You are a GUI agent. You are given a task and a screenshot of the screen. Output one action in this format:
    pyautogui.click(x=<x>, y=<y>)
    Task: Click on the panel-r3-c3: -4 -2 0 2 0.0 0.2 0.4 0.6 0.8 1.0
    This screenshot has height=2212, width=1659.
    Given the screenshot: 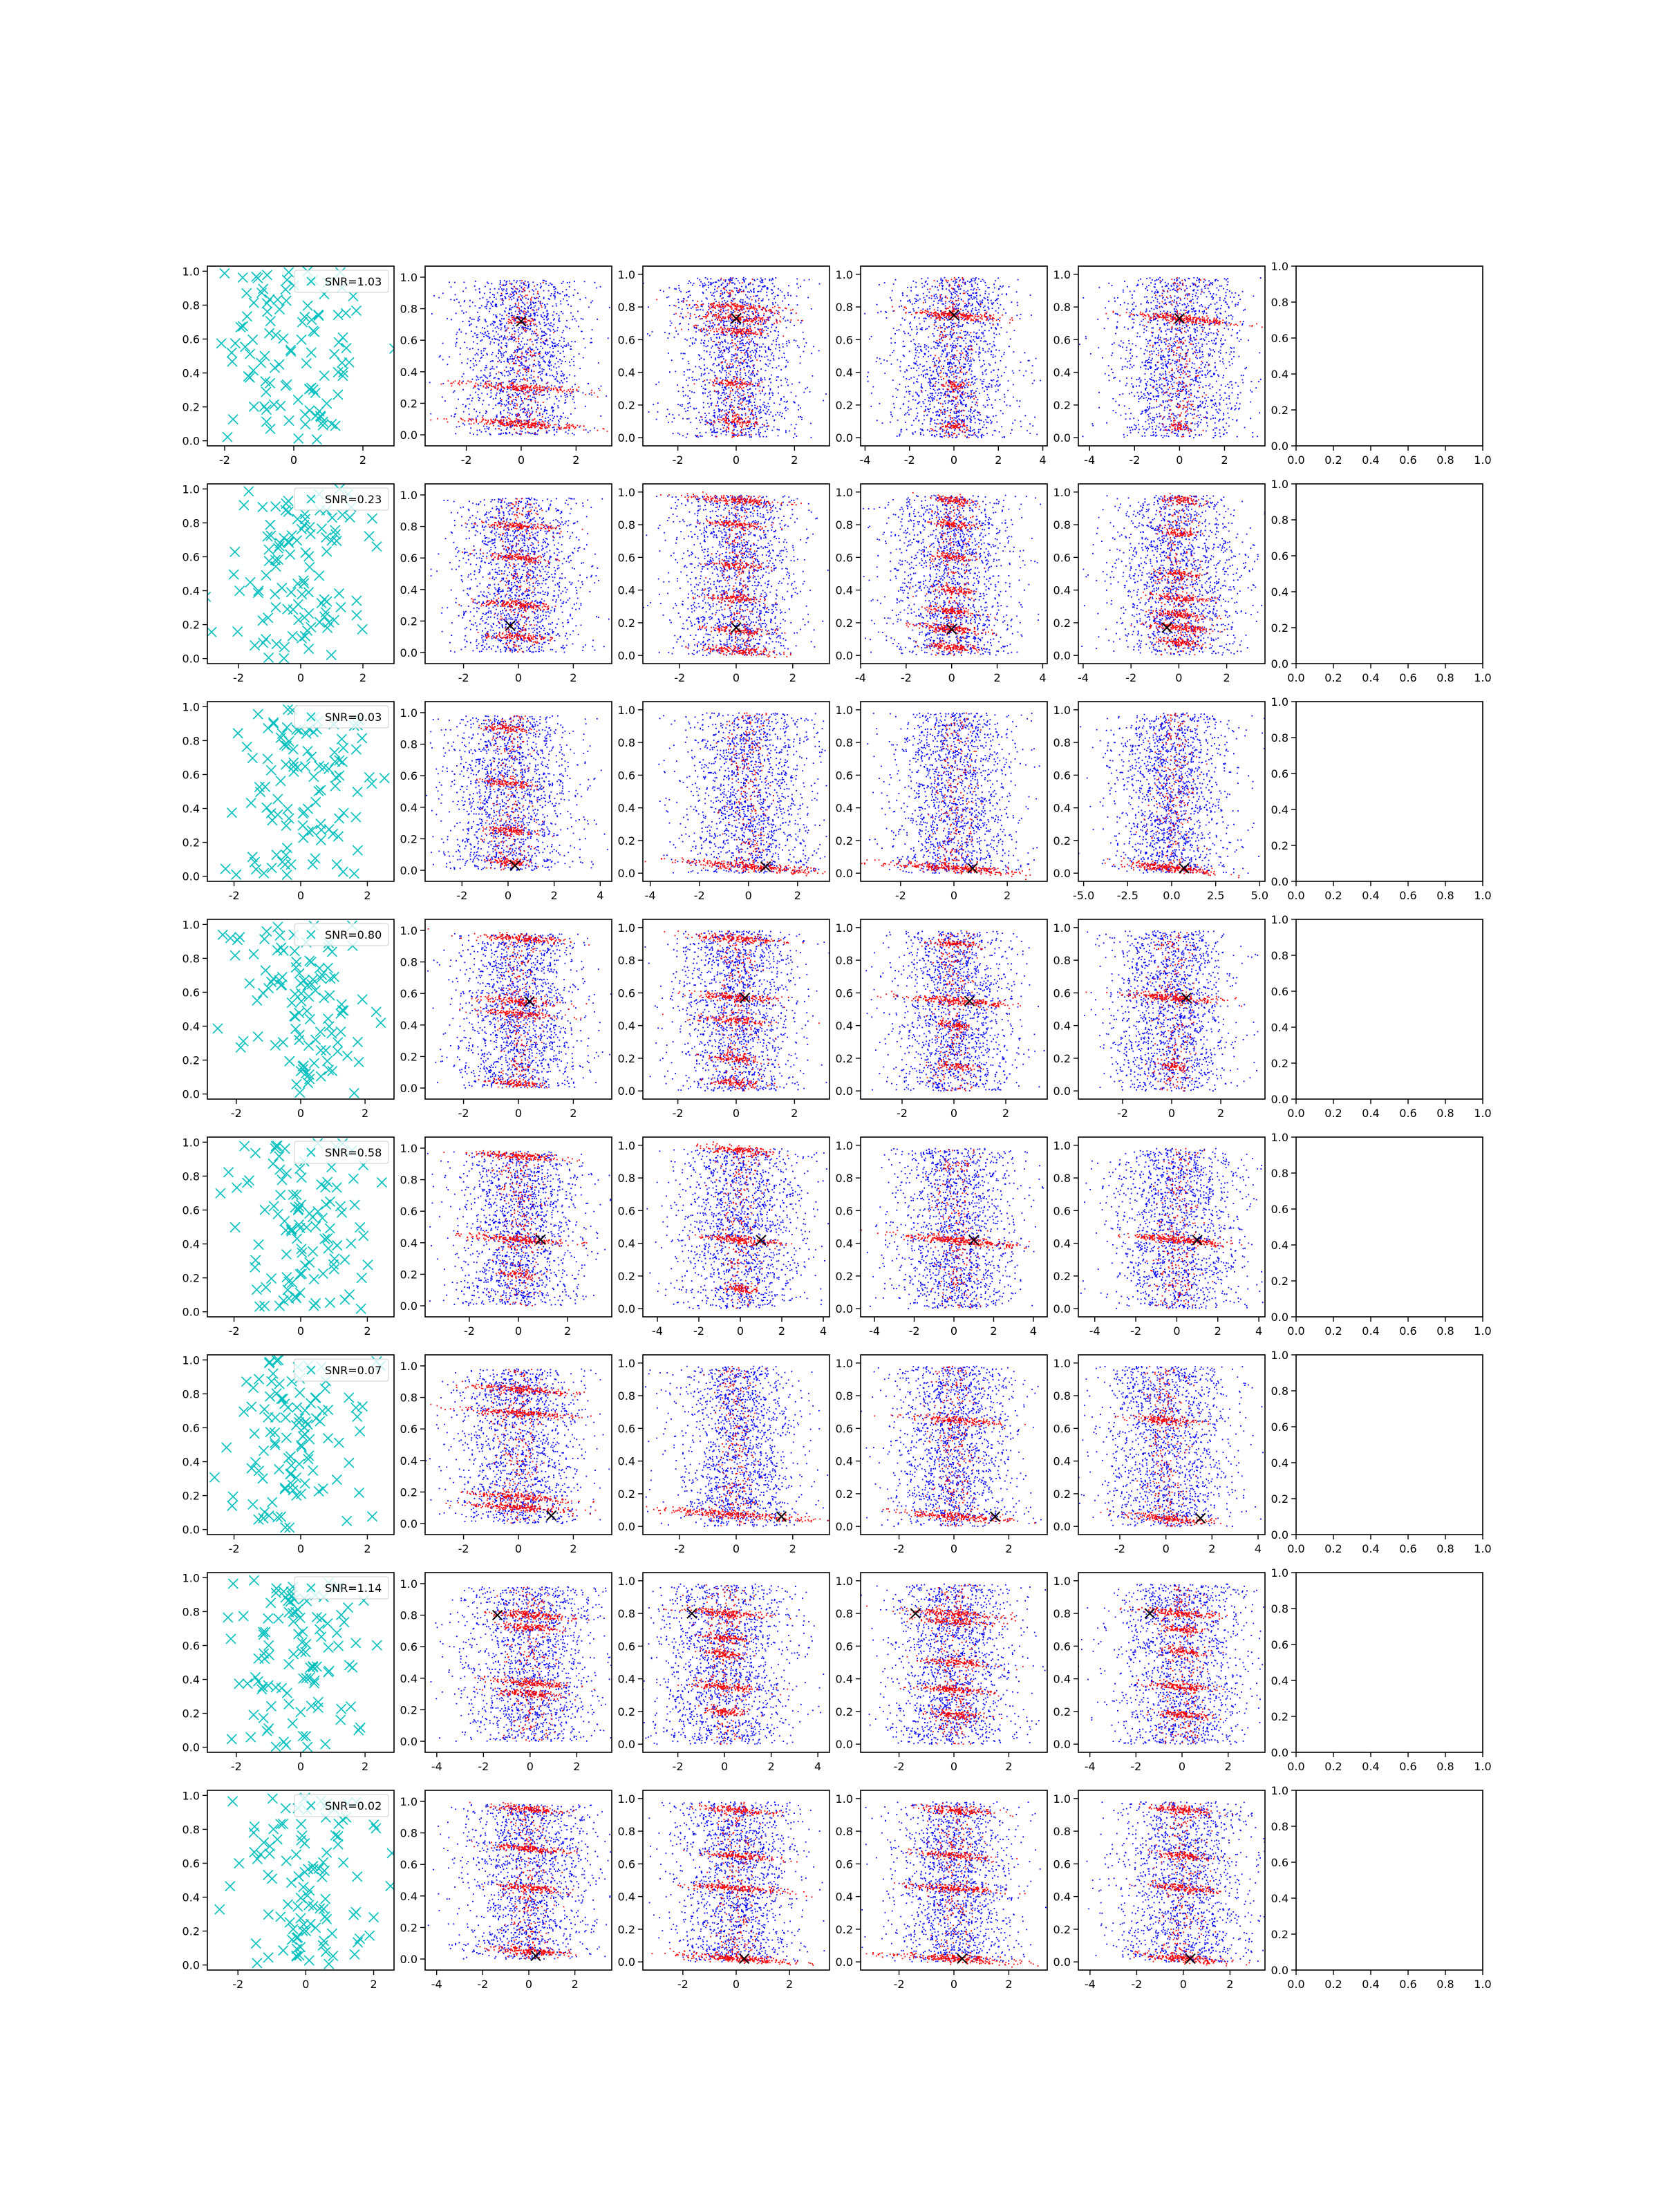 What is the action you would take?
    pyautogui.click(x=724, y=801)
    